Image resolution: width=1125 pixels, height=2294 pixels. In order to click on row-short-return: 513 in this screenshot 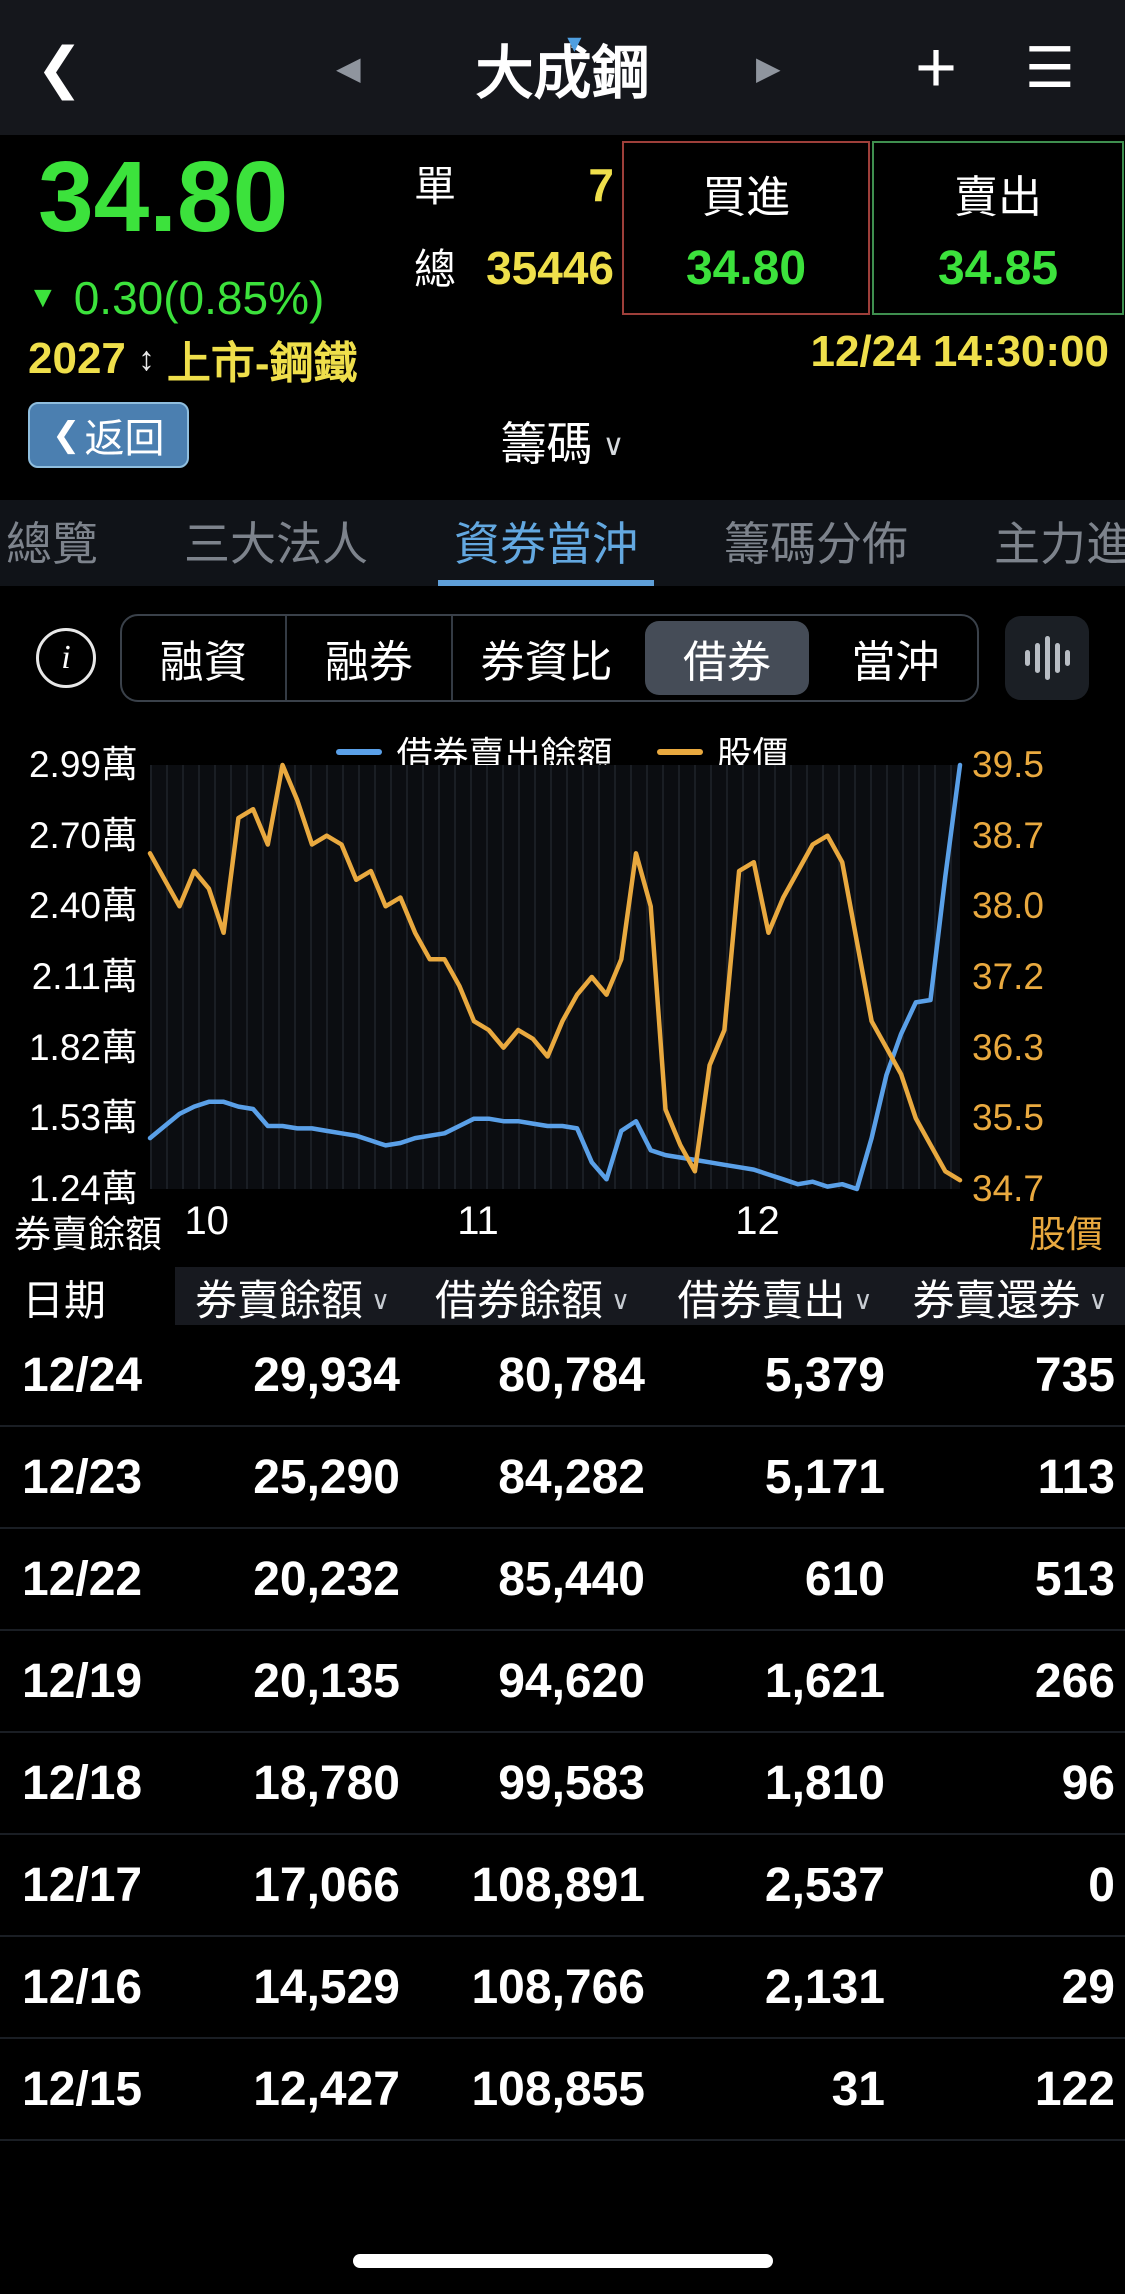, I will do `click(1074, 1579)`.